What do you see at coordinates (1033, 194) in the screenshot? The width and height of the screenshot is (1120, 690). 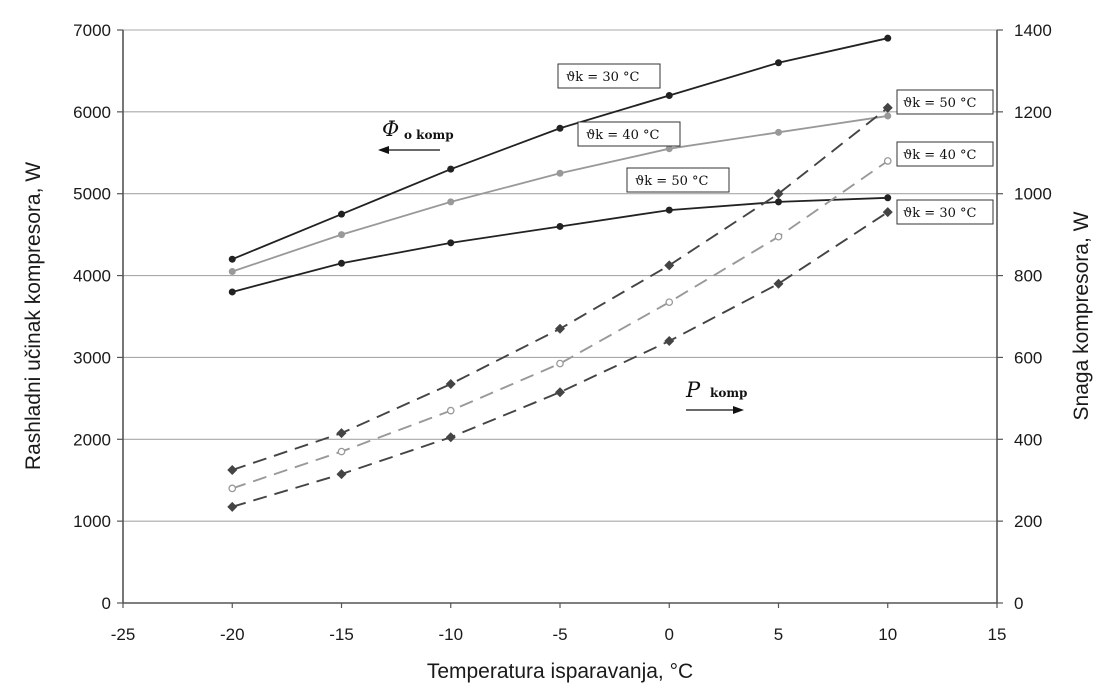 I see `y2-tick-label: 1000` at bounding box center [1033, 194].